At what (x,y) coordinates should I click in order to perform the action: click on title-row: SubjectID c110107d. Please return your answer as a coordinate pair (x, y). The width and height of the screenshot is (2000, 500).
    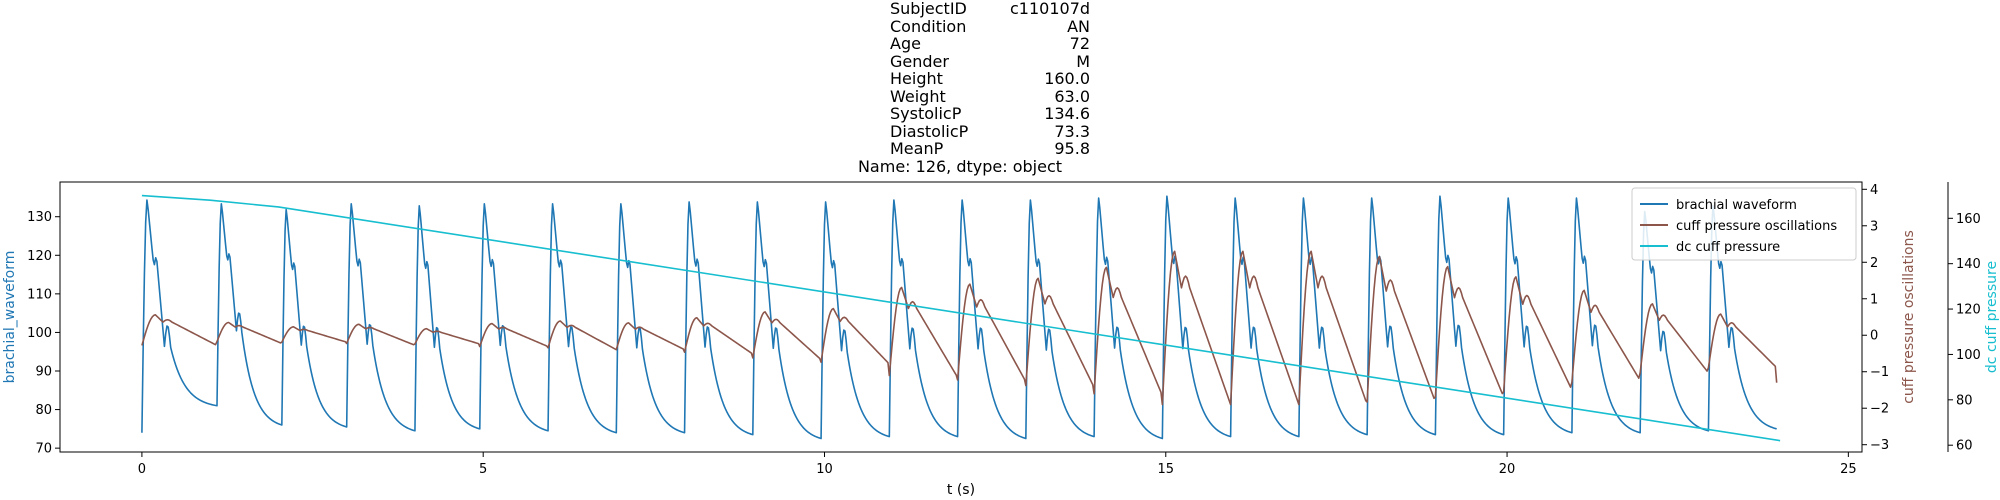
    Looking at the image, I should click on (960, 9).